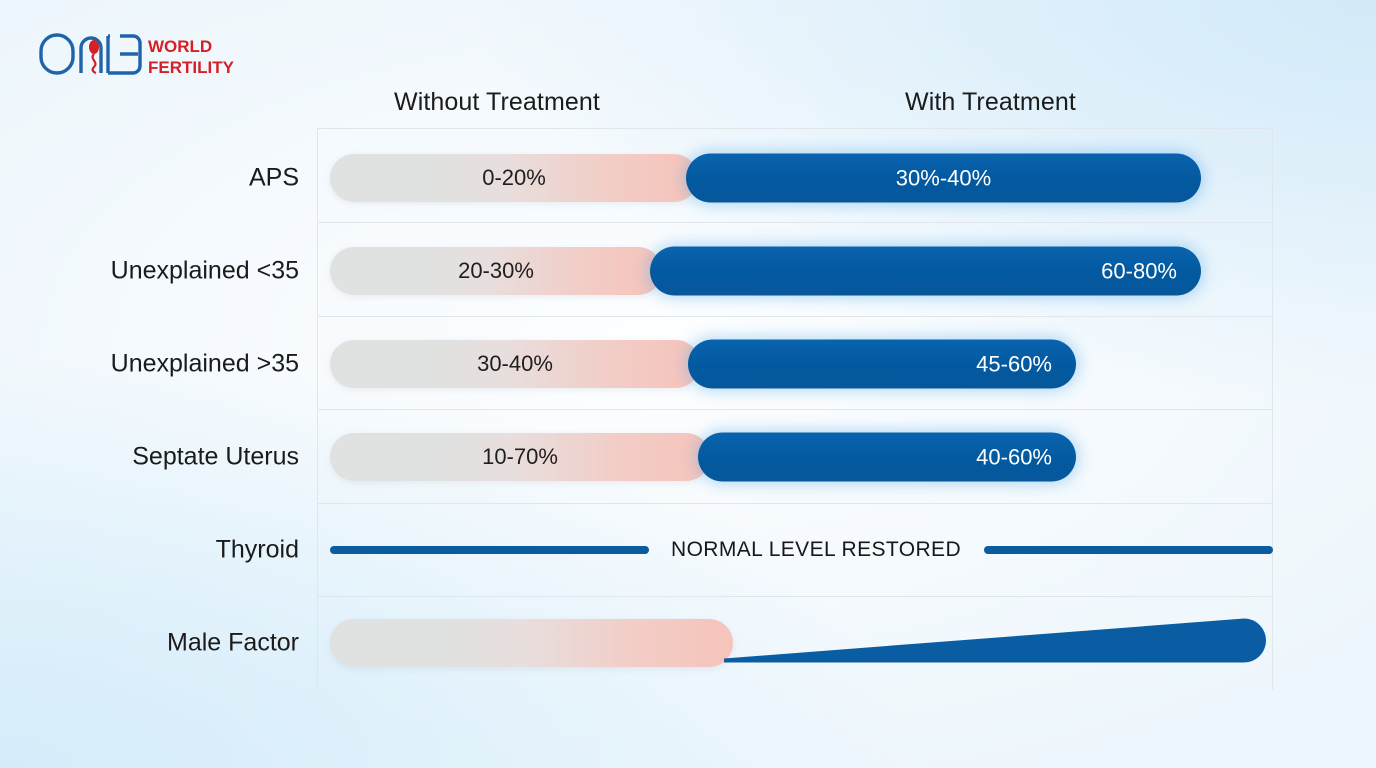 The image size is (1376, 768). Describe the element at coordinates (990, 102) in the screenshot. I see `column-header-with-treatment: With Treatment` at that location.